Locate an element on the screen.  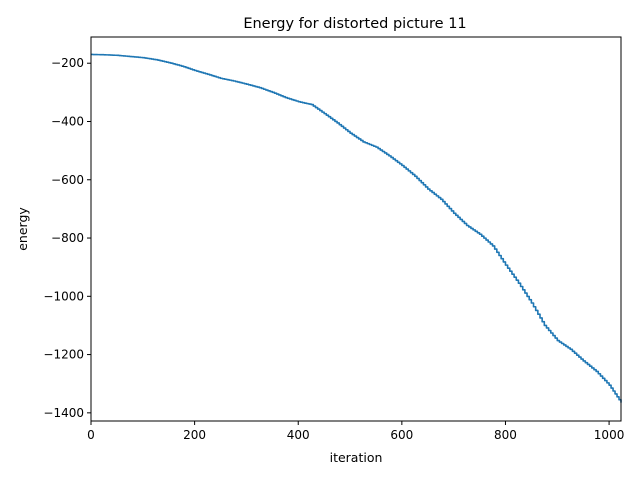
x-tick-label: 200 is located at coordinates (194, 435).